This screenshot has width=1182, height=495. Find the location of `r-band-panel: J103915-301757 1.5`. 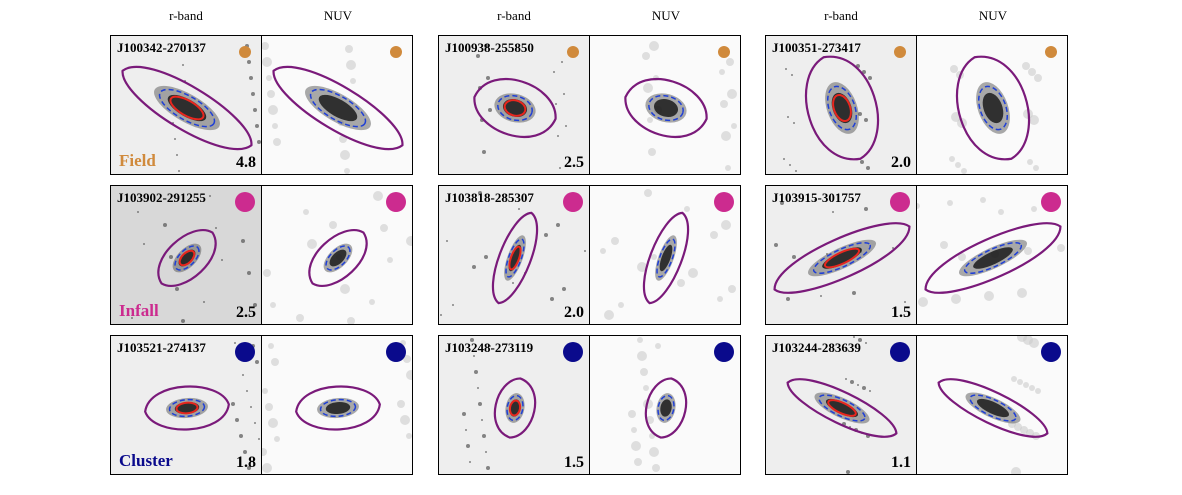

r-band-panel: J103915-301757 1.5 is located at coordinates (841, 255).